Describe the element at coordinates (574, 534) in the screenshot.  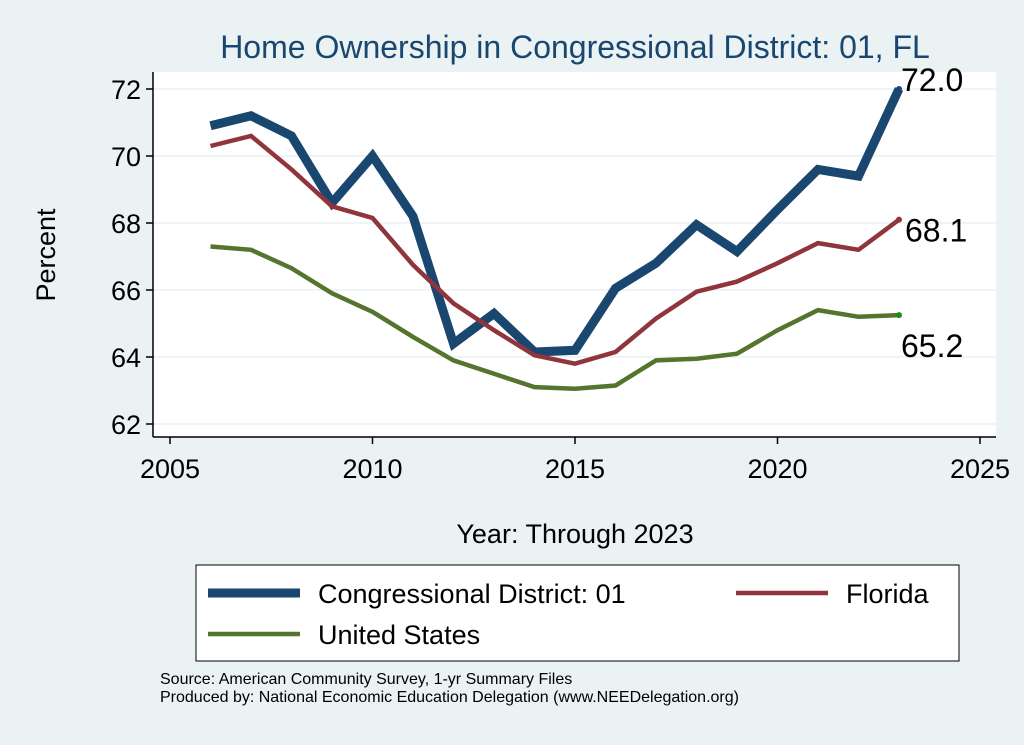
I see `x-axis-label: Year: Through 2023` at that location.